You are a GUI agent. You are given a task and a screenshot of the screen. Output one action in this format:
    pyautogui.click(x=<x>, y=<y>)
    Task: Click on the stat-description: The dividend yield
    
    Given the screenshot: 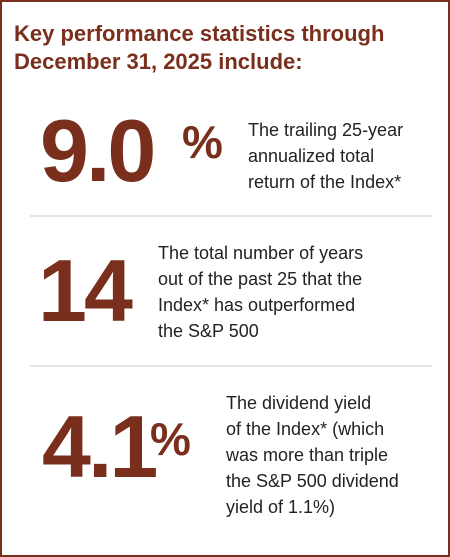 What is the action you would take?
    pyautogui.click(x=298, y=403)
    